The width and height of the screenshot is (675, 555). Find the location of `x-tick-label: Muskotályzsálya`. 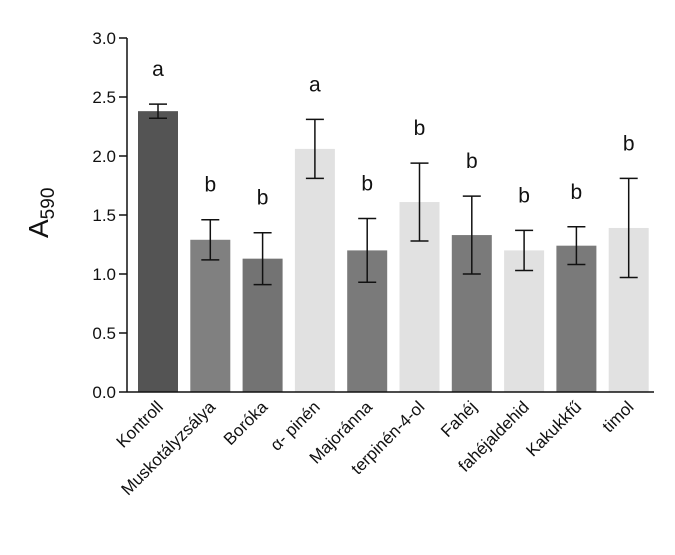

x-tick-label: Muskotályzsálya is located at coordinates (169, 448).